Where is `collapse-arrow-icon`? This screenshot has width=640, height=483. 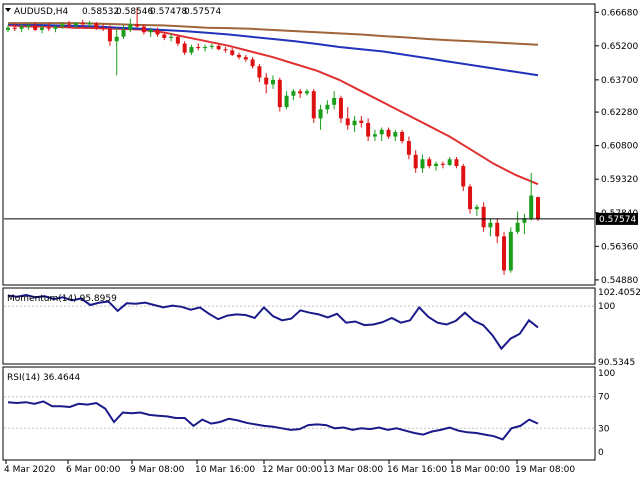
collapse-arrow-icon is located at coordinates (8, 10).